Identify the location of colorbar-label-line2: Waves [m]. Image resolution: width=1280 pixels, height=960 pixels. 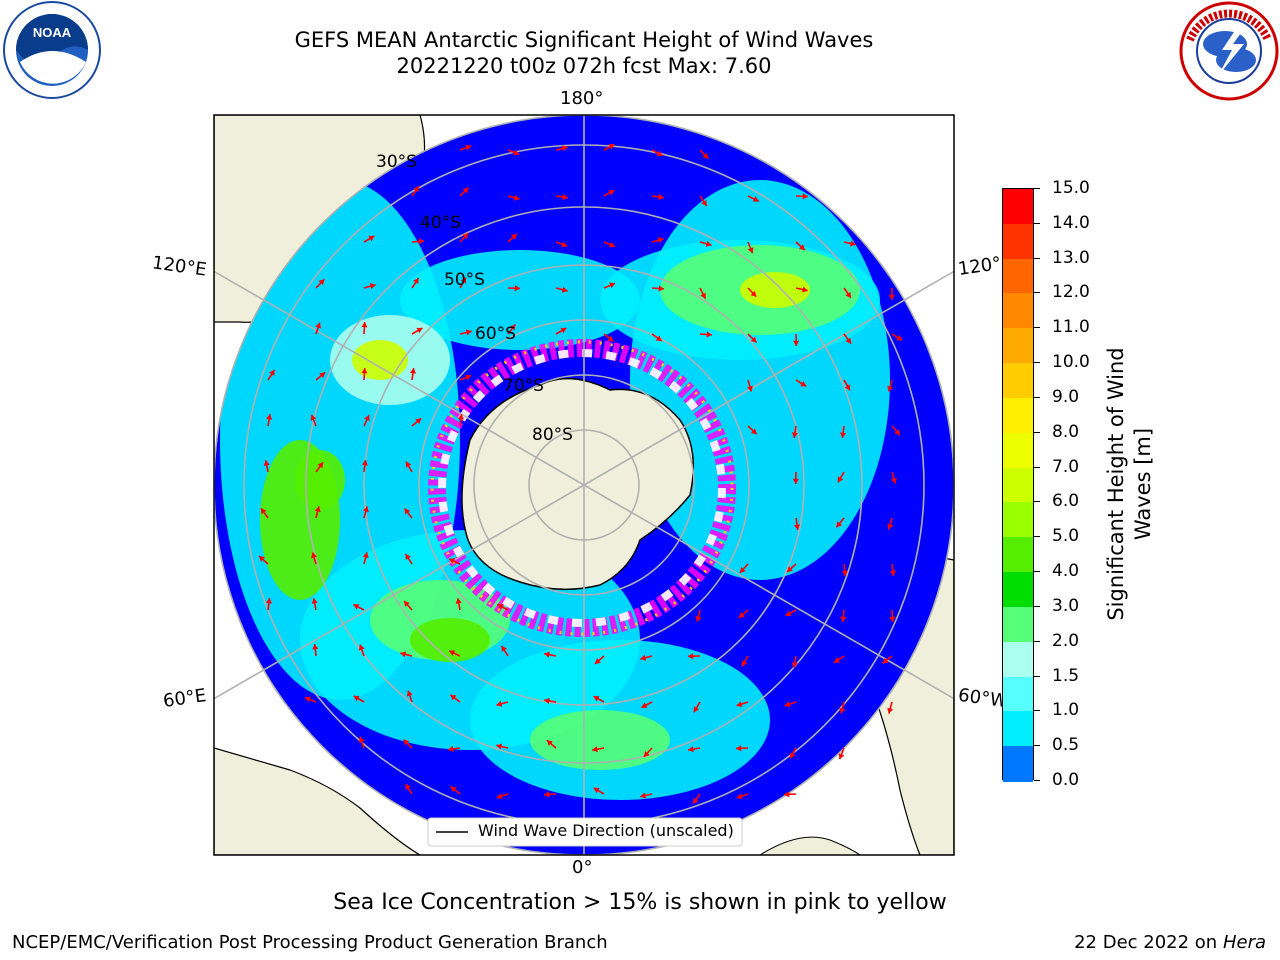
(1143, 484).